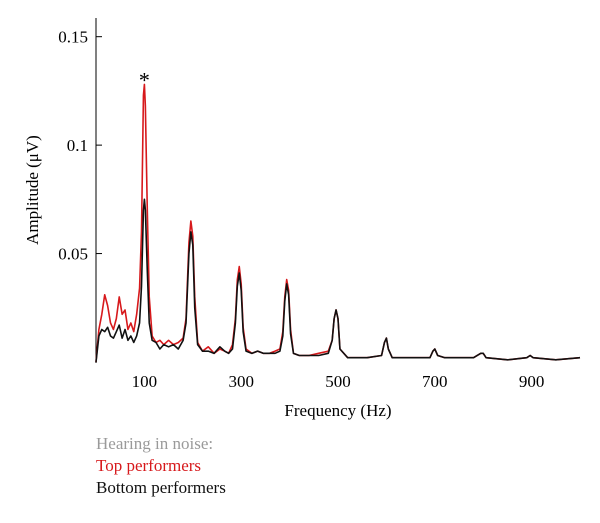  I want to click on x-tick-label: 700, so click(435, 381).